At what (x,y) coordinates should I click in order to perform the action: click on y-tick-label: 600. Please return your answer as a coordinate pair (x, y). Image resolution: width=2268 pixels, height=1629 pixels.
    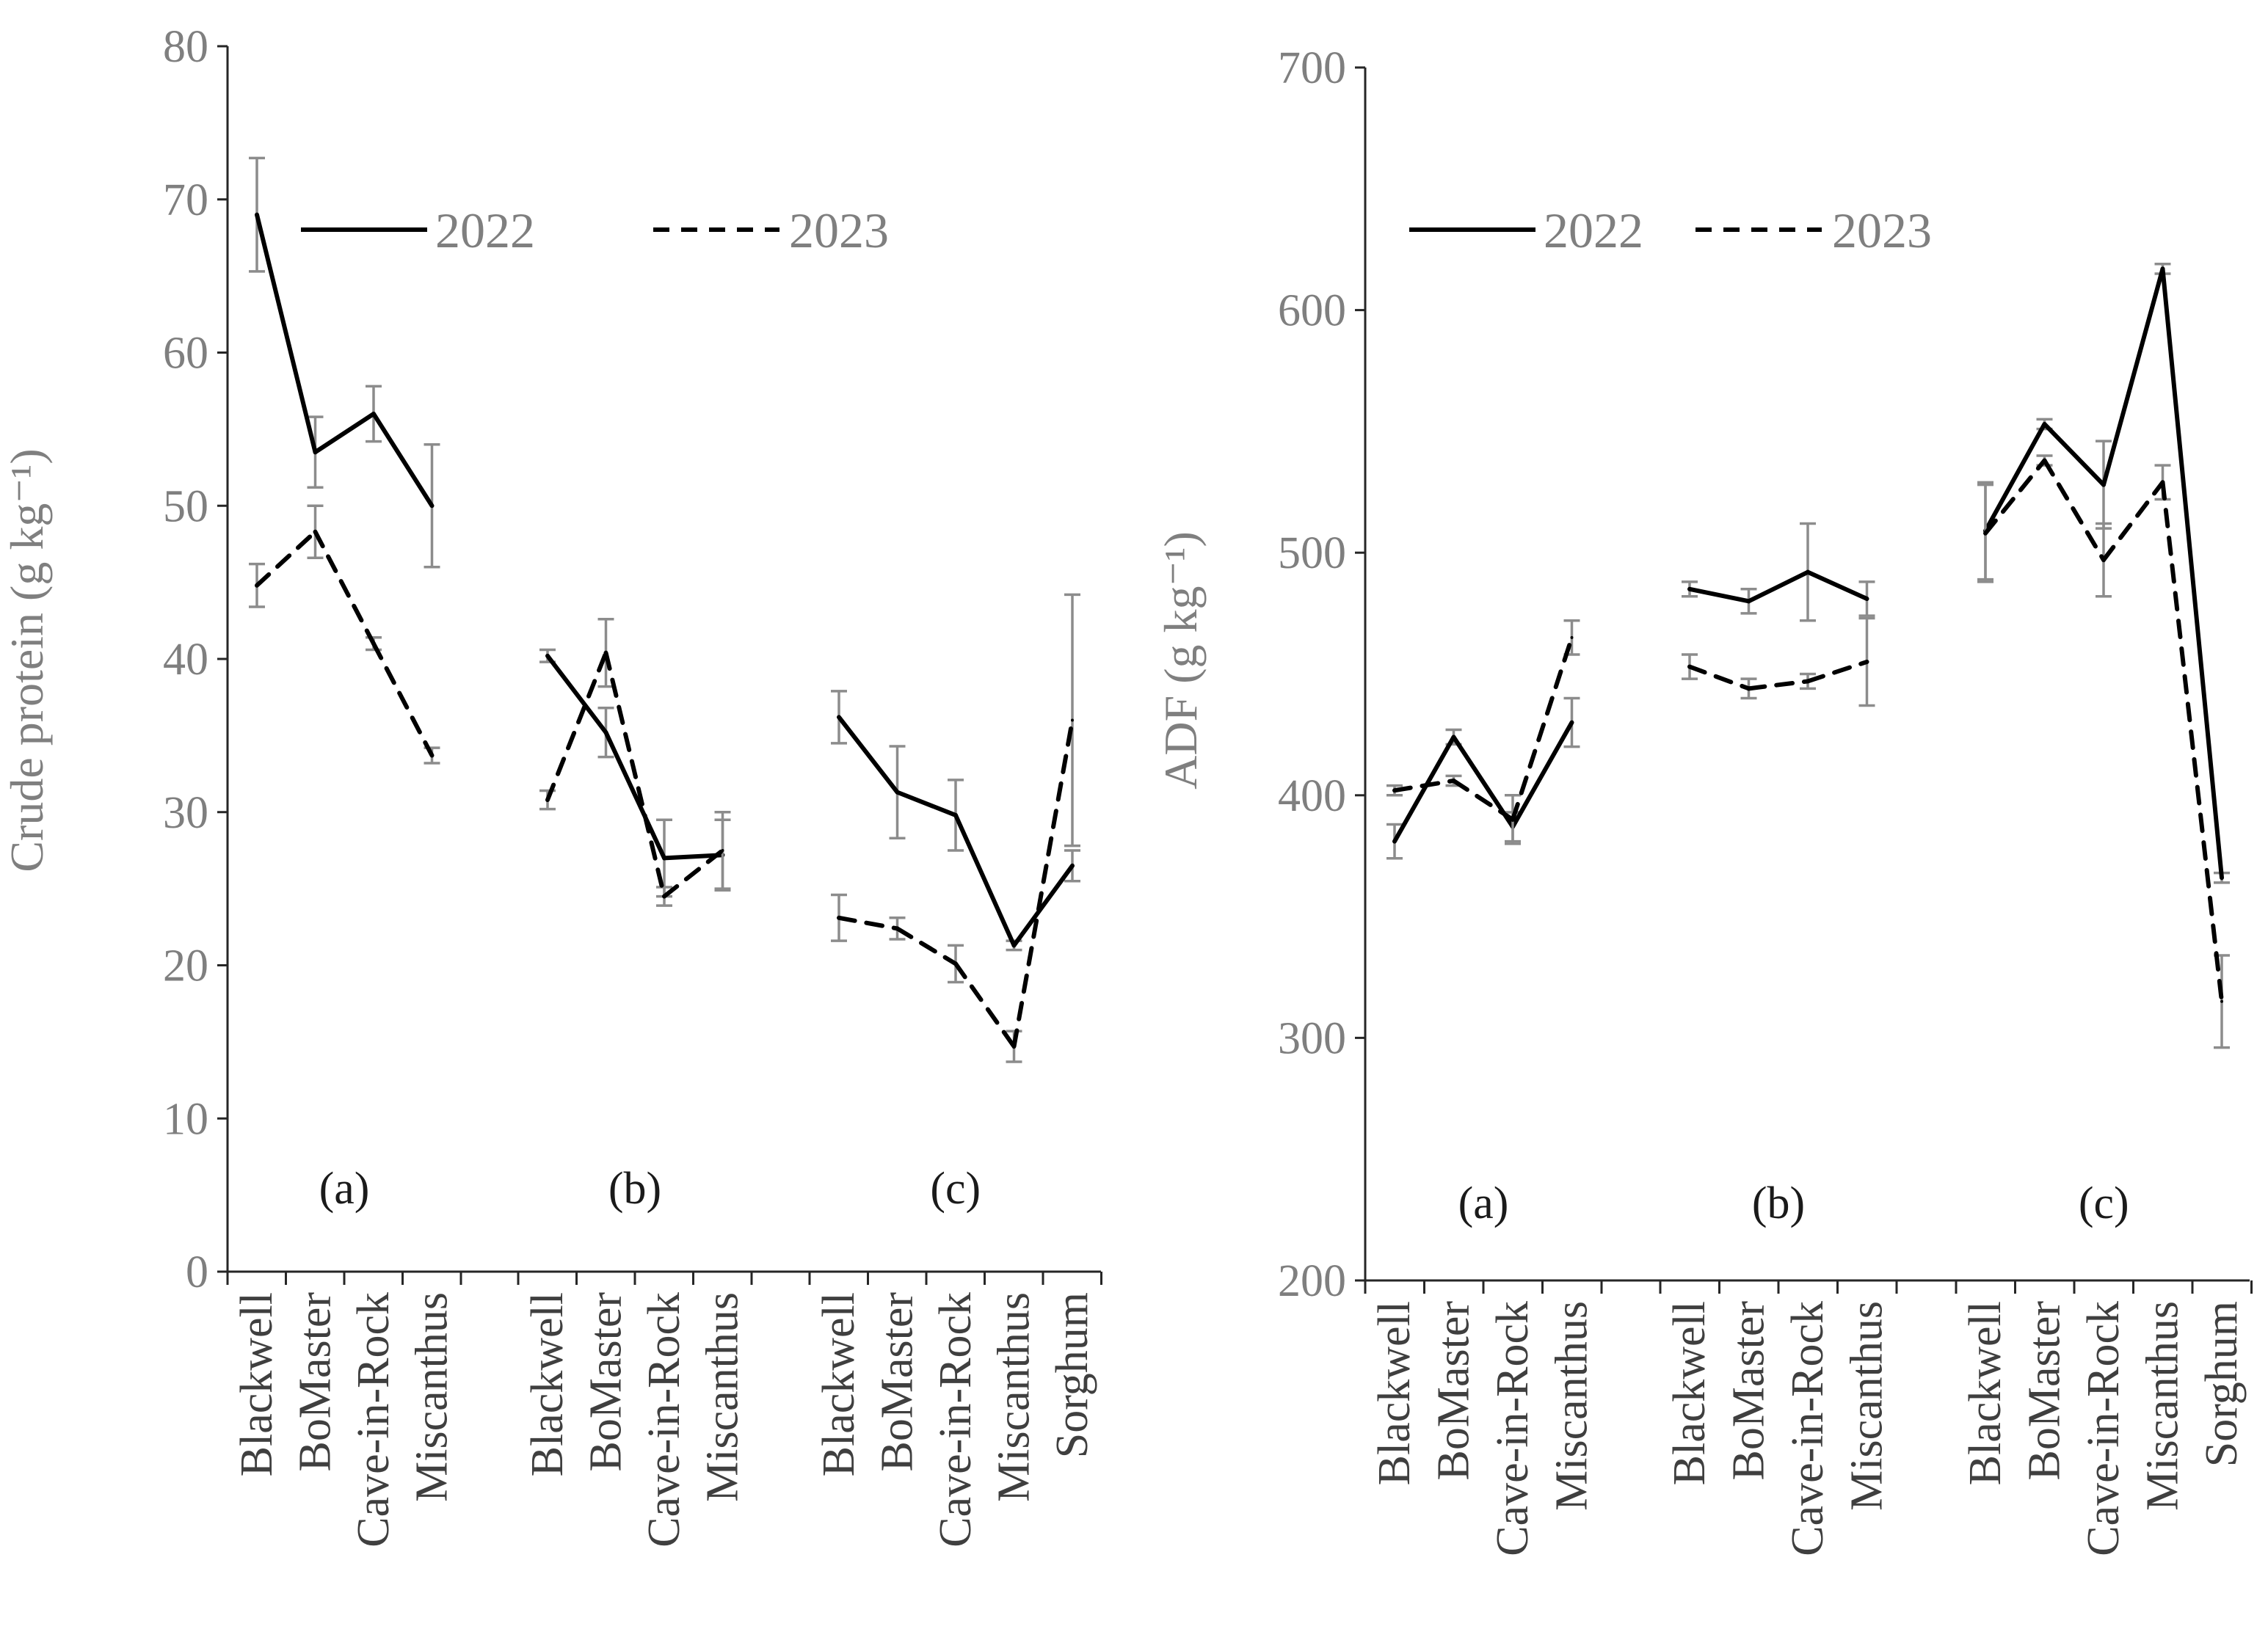
    Looking at the image, I should click on (1312, 311).